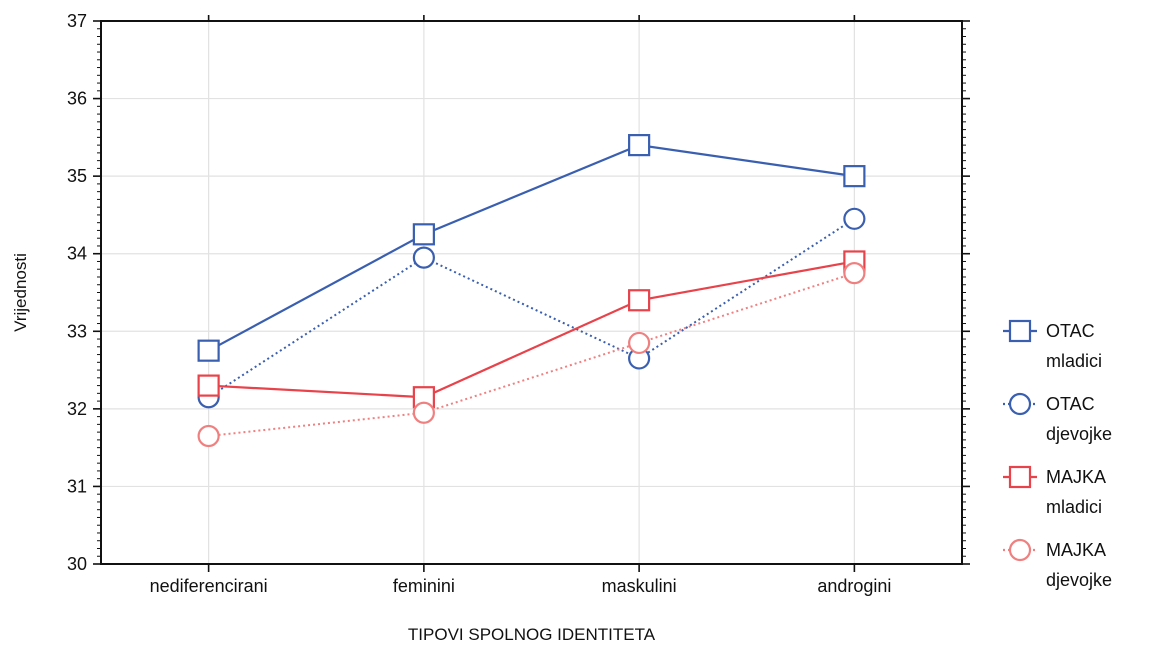  Describe the element at coordinates (1052, 345) in the screenshot. I see `legend-entry: OTAC mladici` at that location.